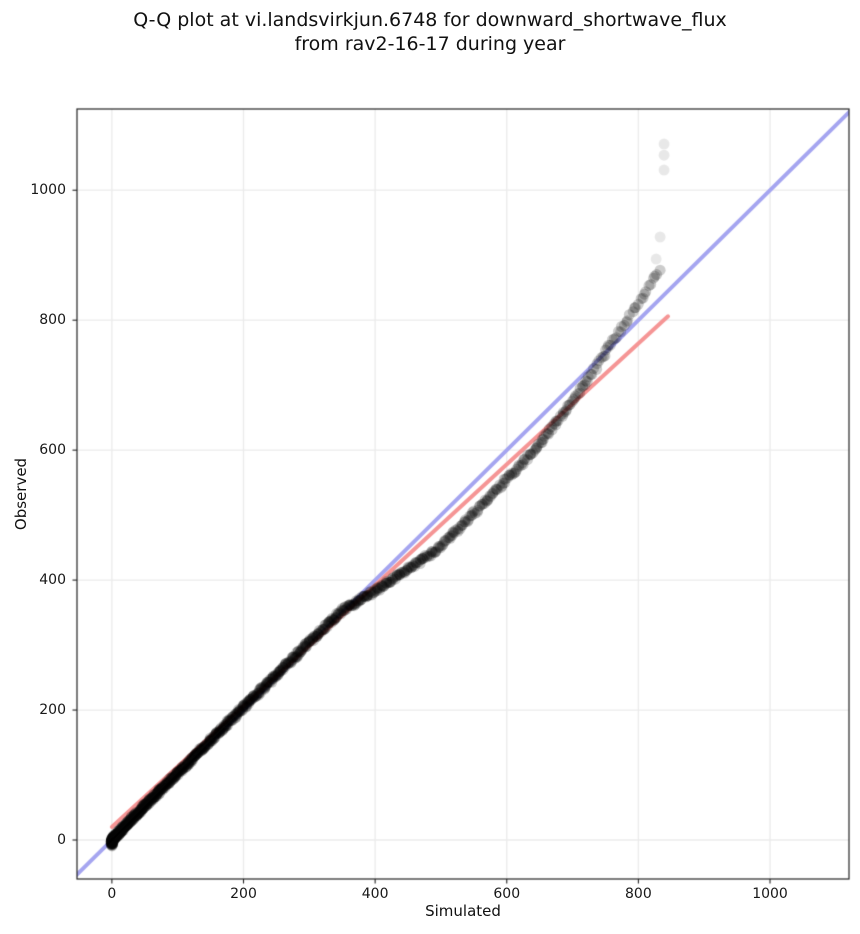 This screenshot has width=860, height=934. What do you see at coordinates (52, 580) in the screenshot?
I see `y-tick-label: 400` at bounding box center [52, 580].